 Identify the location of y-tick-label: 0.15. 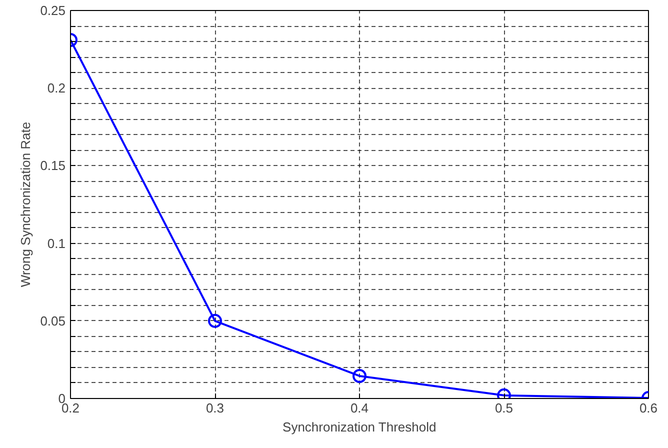
(53, 166).